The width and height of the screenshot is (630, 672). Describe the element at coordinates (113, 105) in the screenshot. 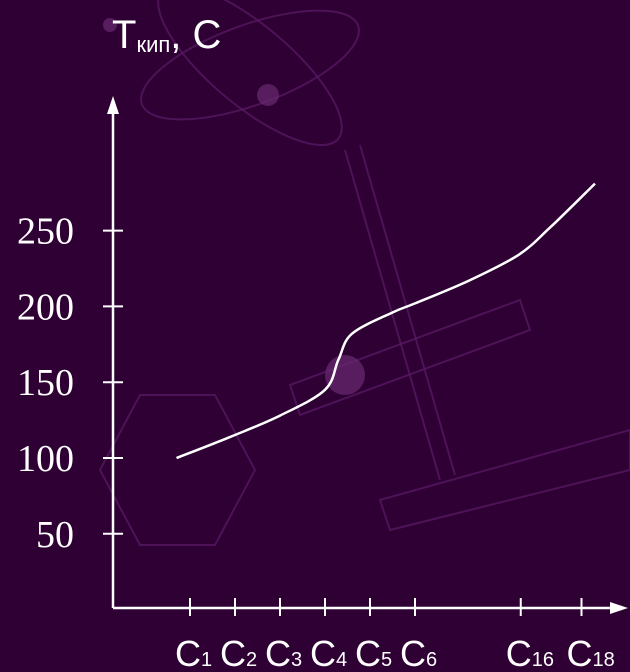

I see `y-axis-arrow` at that location.